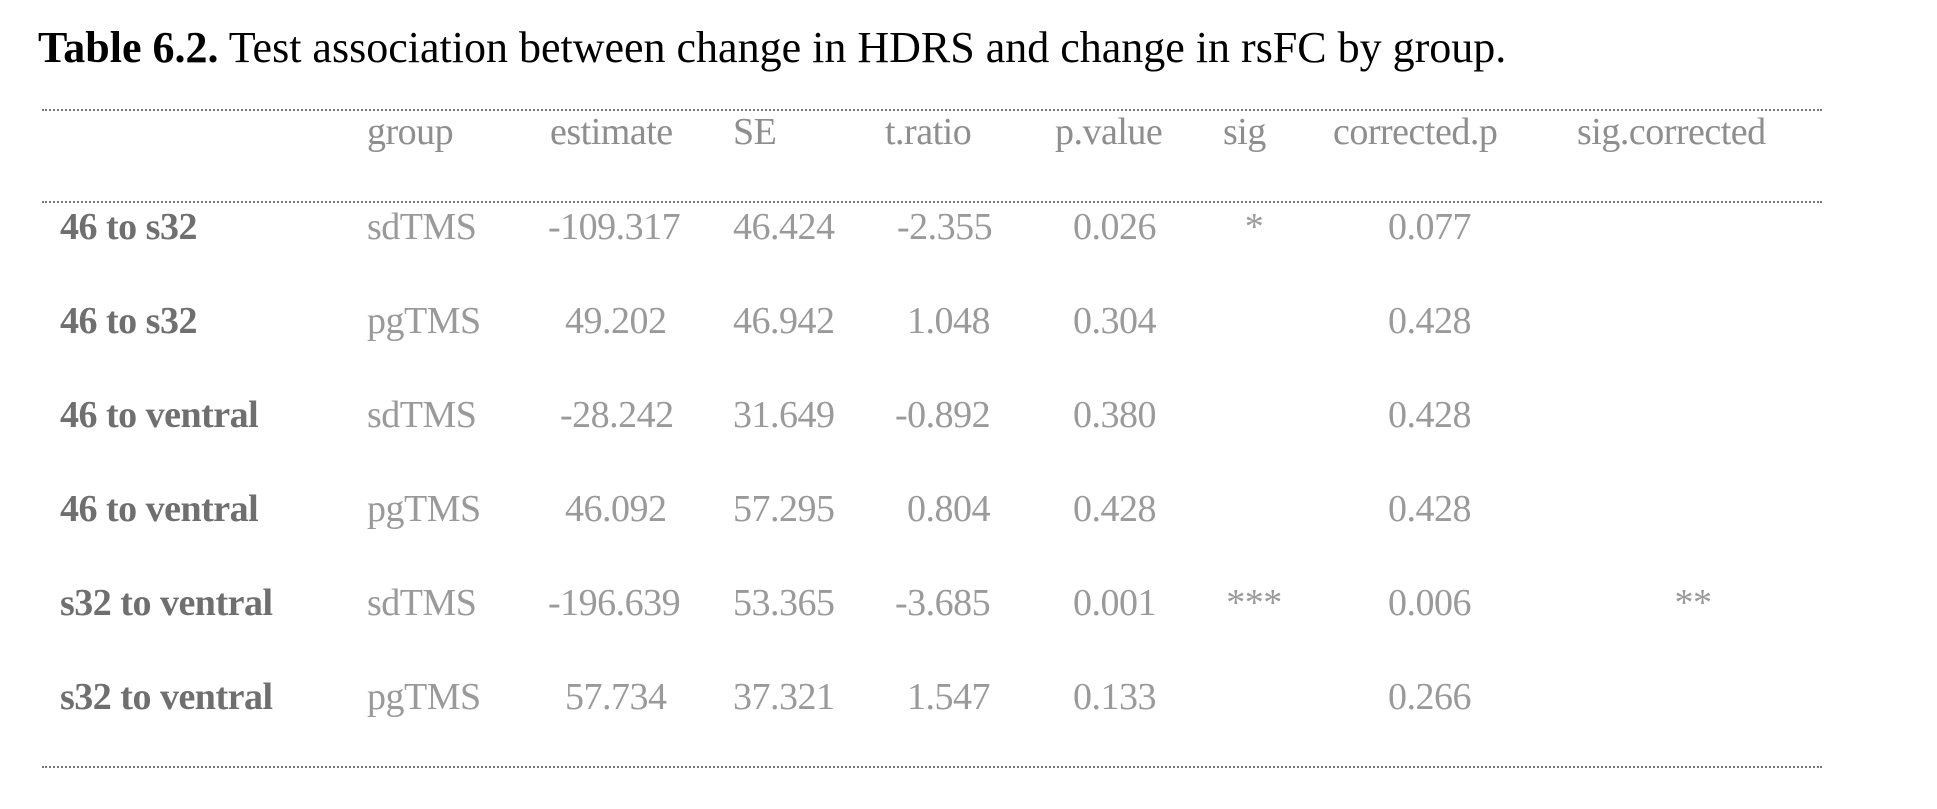  Describe the element at coordinates (943, 603) in the screenshot. I see `cell-t-ratio: -3.685` at that location.